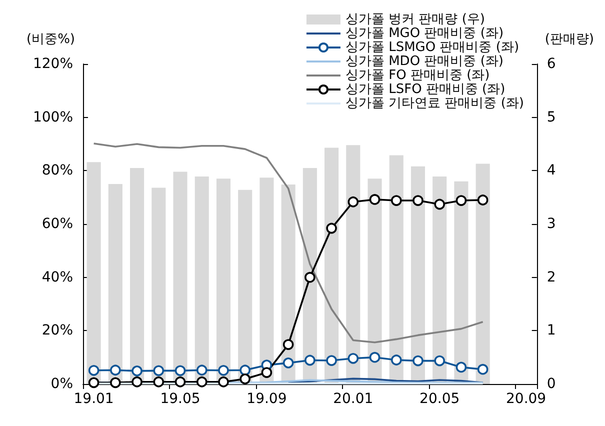 This screenshot has height=426, width=605. I want to click on y2-tick-label: 3, so click(551, 224).